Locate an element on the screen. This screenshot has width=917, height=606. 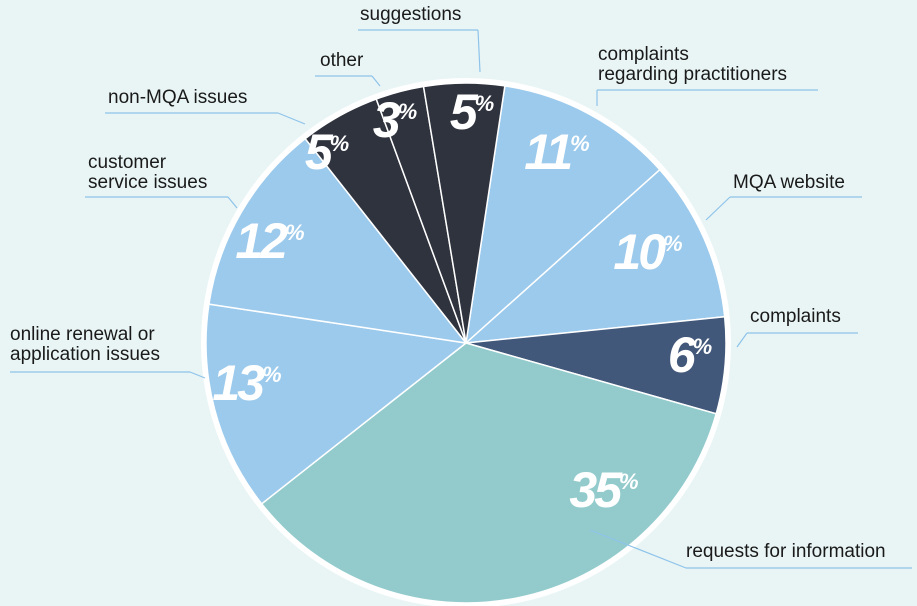
value-number: 3 is located at coordinates (387, 120).